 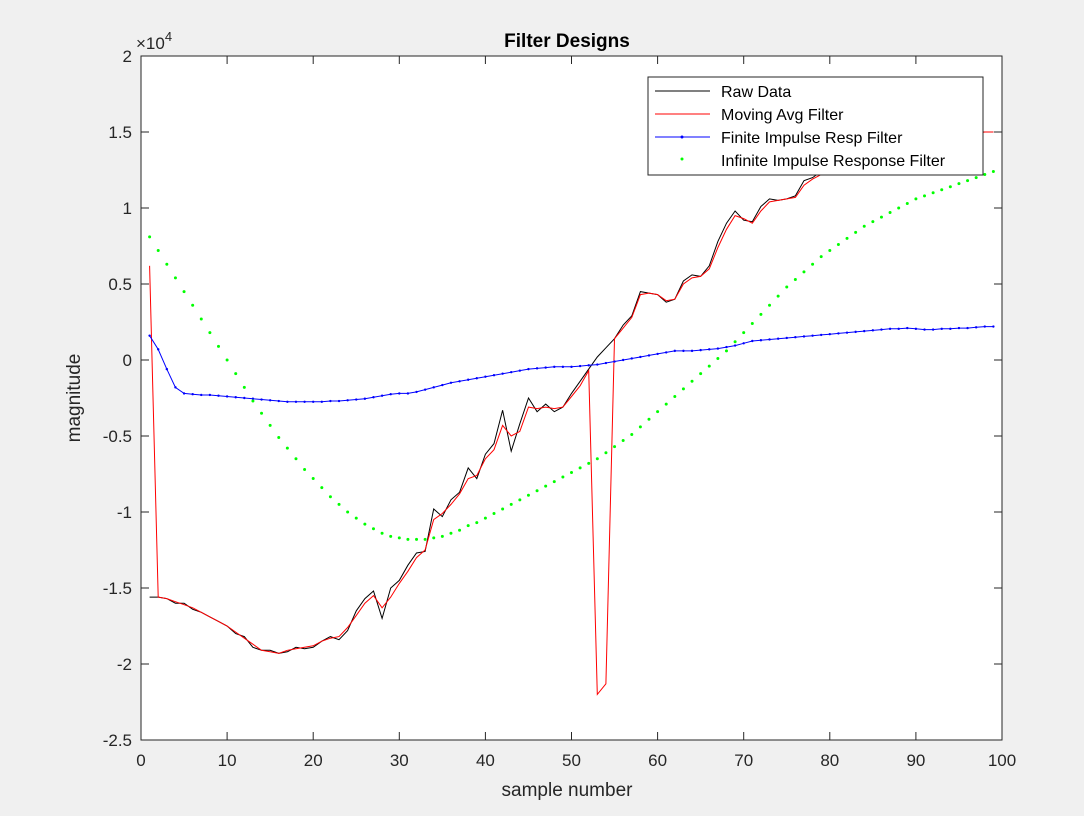 What do you see at coordinates (120, 132) in the screenshot?
I see `y-tick-label: 1.5` at bounding box center [120, 132].